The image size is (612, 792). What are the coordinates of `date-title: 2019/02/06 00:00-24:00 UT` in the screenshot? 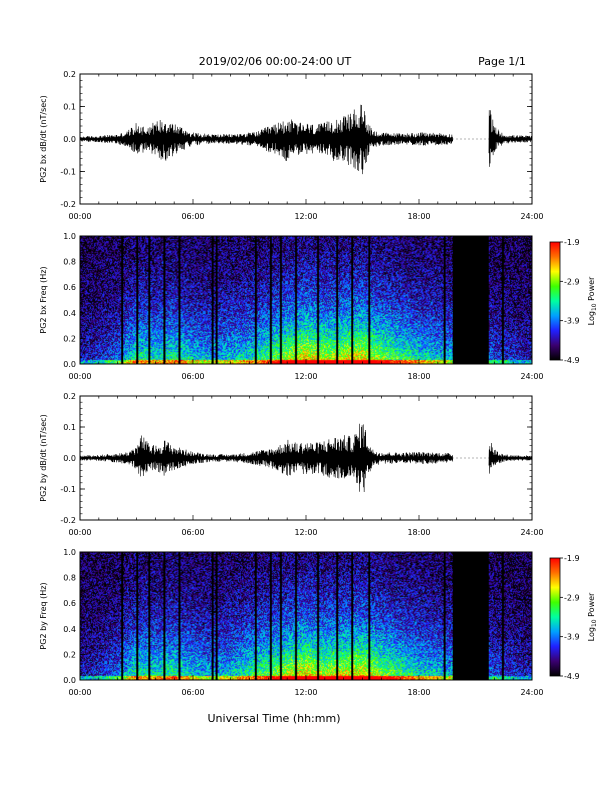 It's located at (275, 61).